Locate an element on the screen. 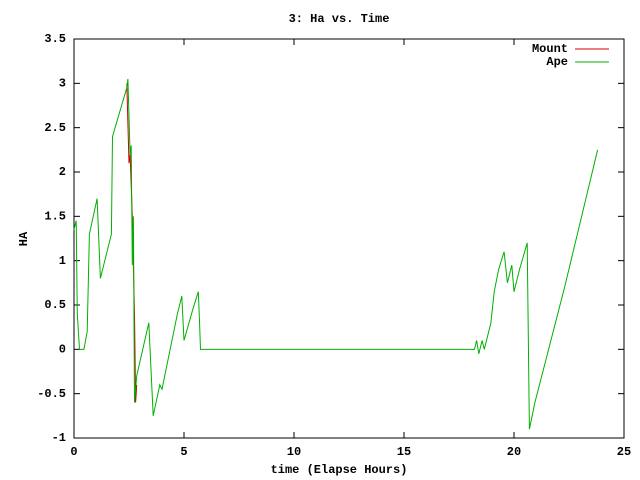 The image size is (640, 480). y-axis-label: HA is located at coordinates (24, 238).